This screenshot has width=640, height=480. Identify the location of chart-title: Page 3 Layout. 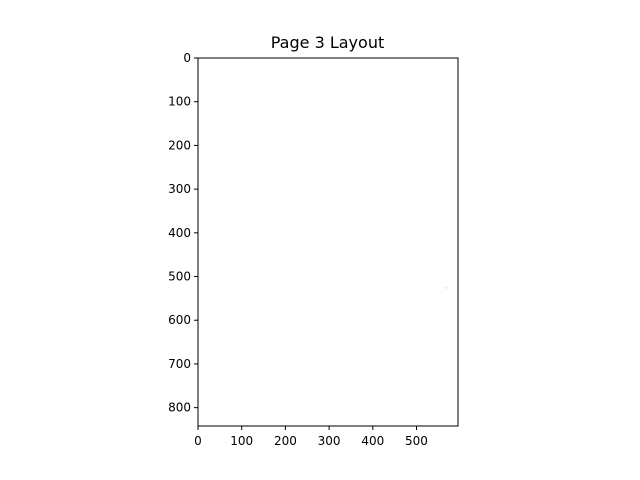
(327, 42).